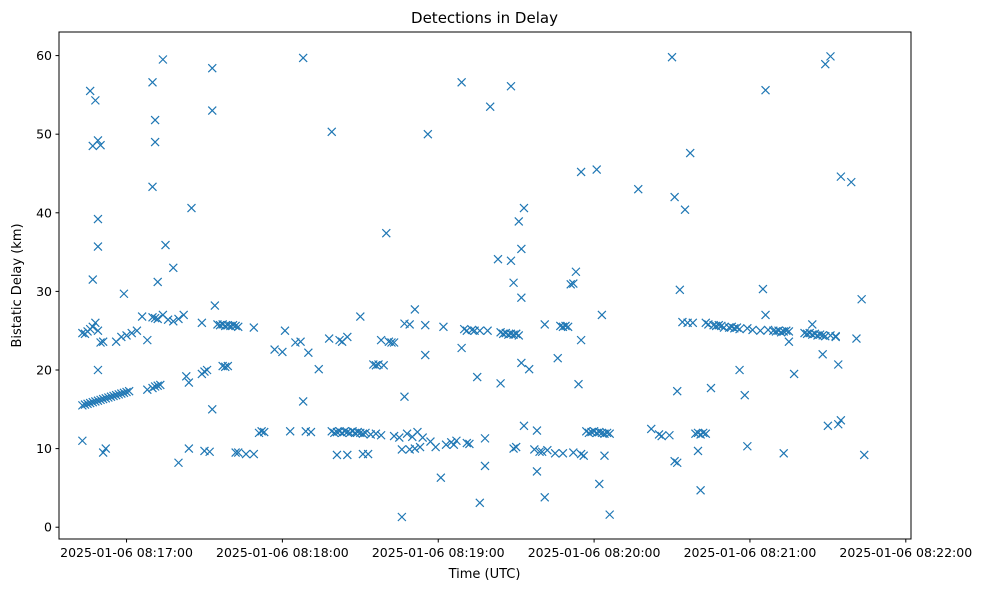  Describe the element at coordinates (484, 18) in the screenshot. I see `chart-title: Detections in Delay` at that location.